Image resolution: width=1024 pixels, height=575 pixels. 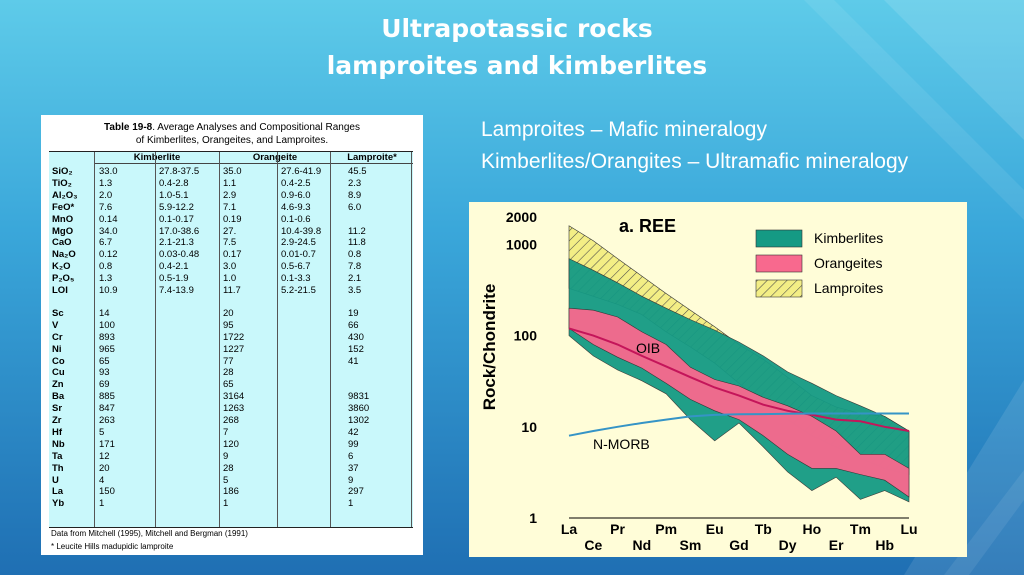 What do you see at coordinates (624, 129) in the screenshot?
I see `bullet-lamproites: Lamproites – Mafic mineralogy` at bounding box center [624, 129].